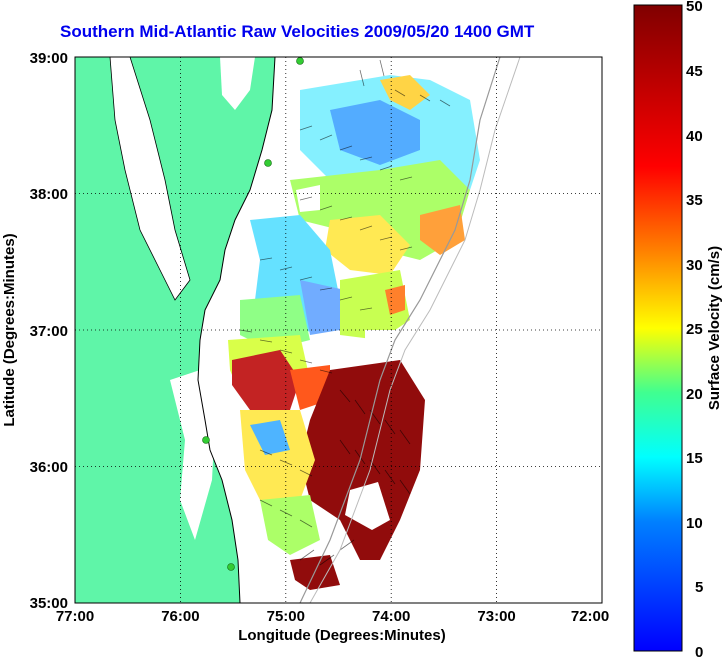 The image size is (724, 659). What do you see at coordinates (49, 603) in the screenshot?
I see `y-tick-label: 35:00` at bounding box center [49, 603].